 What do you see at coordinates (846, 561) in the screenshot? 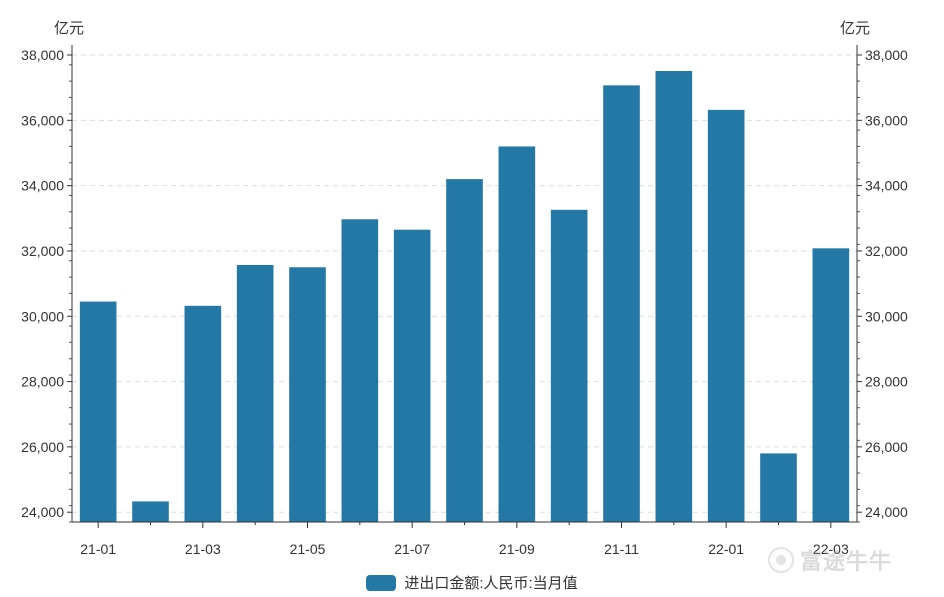
I see `watermark-text: 富途牛牛` at bounding box center [846, 561].